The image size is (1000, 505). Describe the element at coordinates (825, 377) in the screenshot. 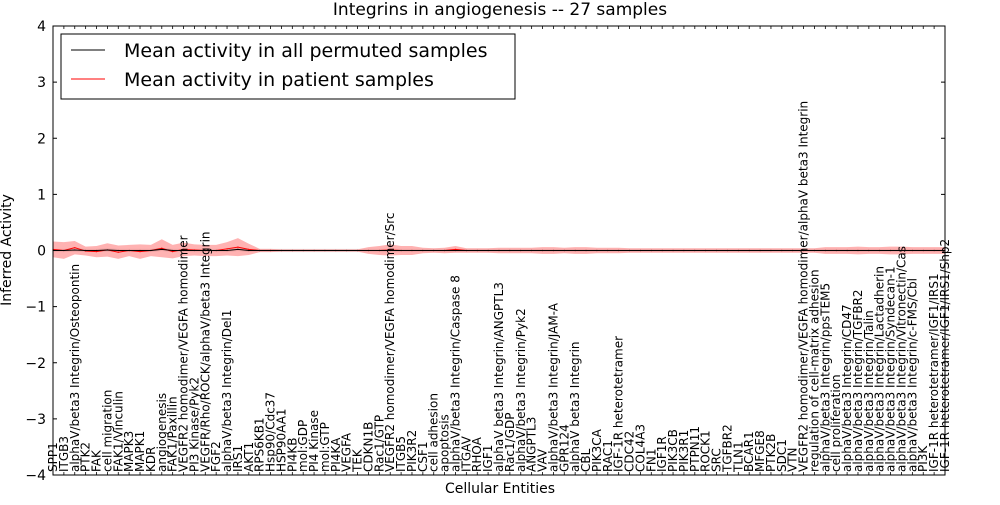

I see `x-category-label: alphaV/beta3 Integrin/ppsTEM5` at that location.